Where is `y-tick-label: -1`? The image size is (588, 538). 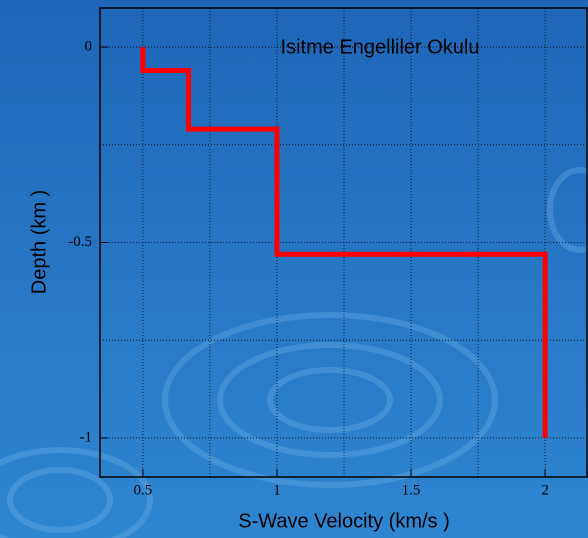
y-tick-label: -1 is located at coordinates (86, 437).